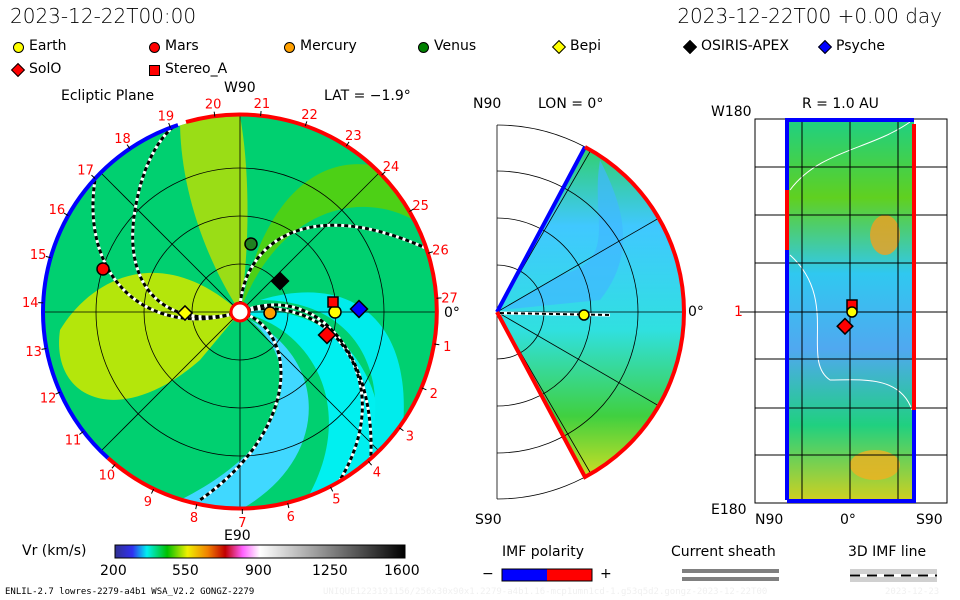 The width and height of the screenshot is (960, 600). What do you see at coordinates (242, 523) in the screenshot?
I see `day-label: 7` at bounding box center [242, 523].